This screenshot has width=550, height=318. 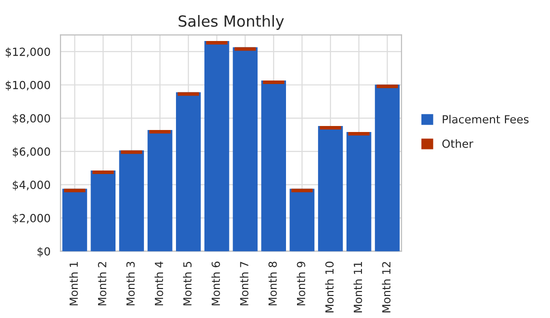 I want to click on x-tick-label: Month 5, so click(x=187, y=284).